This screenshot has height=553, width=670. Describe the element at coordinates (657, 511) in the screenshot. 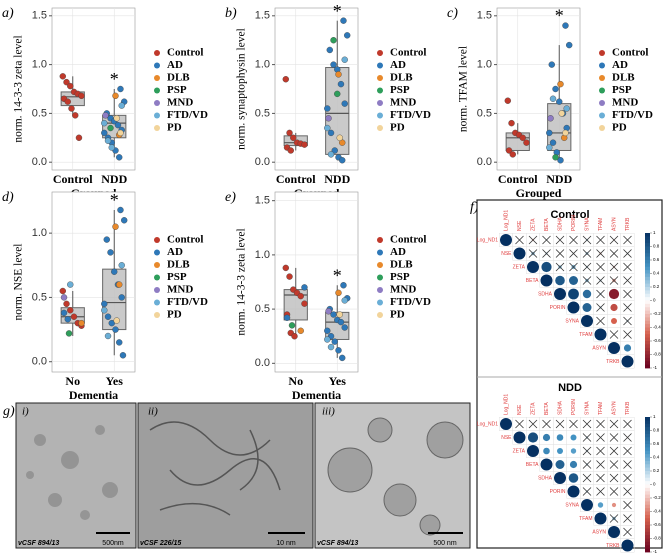

I see `colorbar-label: -0.4` at that location.